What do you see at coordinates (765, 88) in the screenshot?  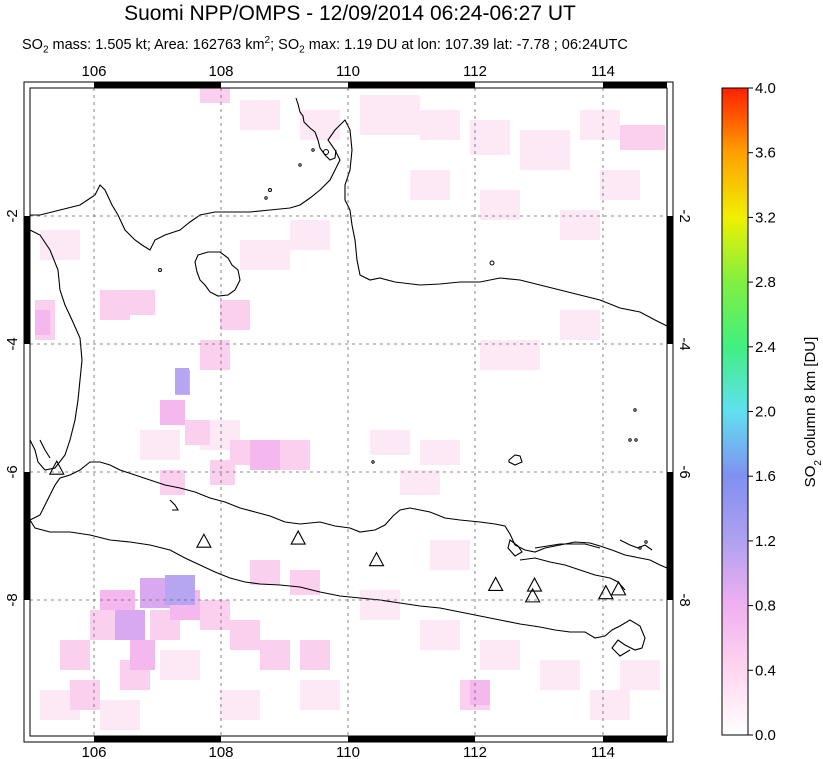 I see `colorbar-tick-label: 4.0` at bounding box center [765, 88].